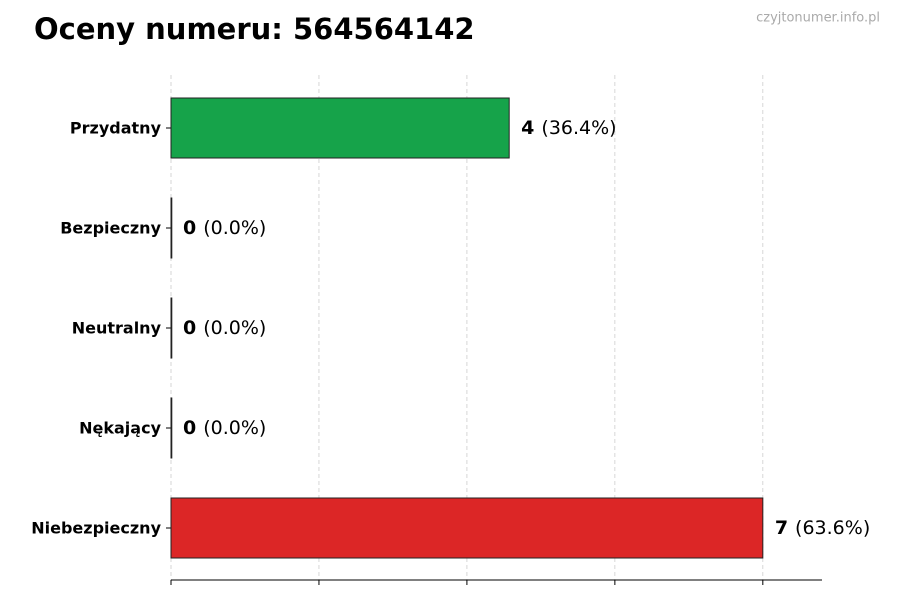  What do you see at coordinates (110, 228) in the screenshot?
I see `y-tick-label: Bezpieczny` at bounding box center [110, 228].